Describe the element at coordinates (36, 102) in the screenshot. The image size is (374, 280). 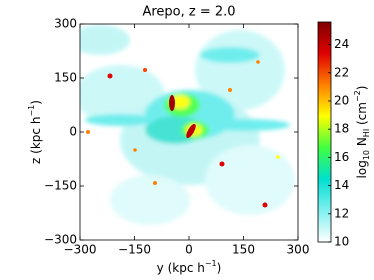
I see `y-label-part: )` at that location.